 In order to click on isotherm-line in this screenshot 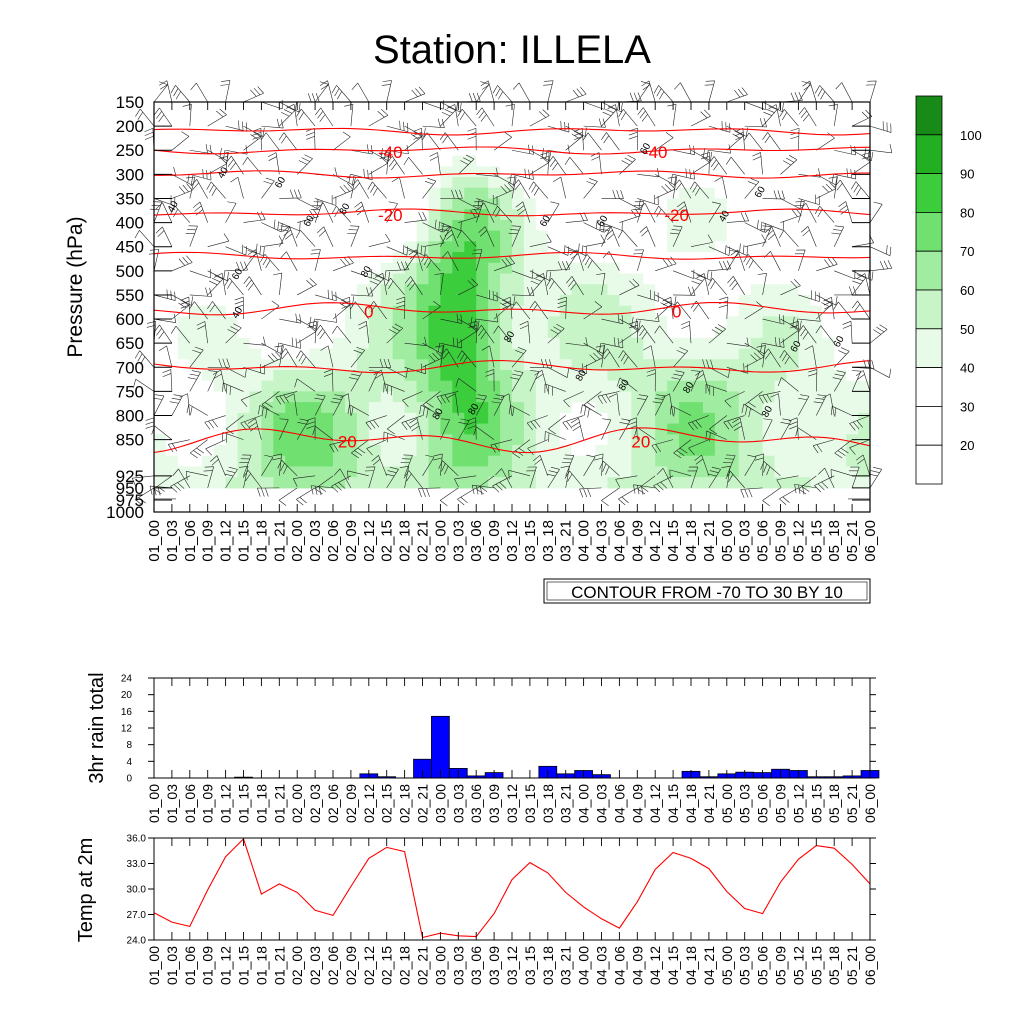, I will do `click(512, 367)`.